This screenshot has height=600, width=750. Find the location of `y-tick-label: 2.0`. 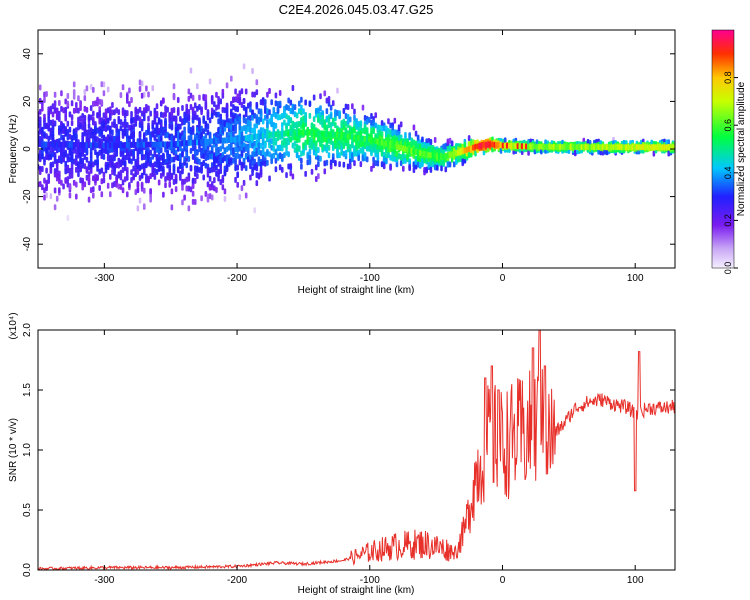

y-tick-label: 2.0 is located at coordinates (27, 330).